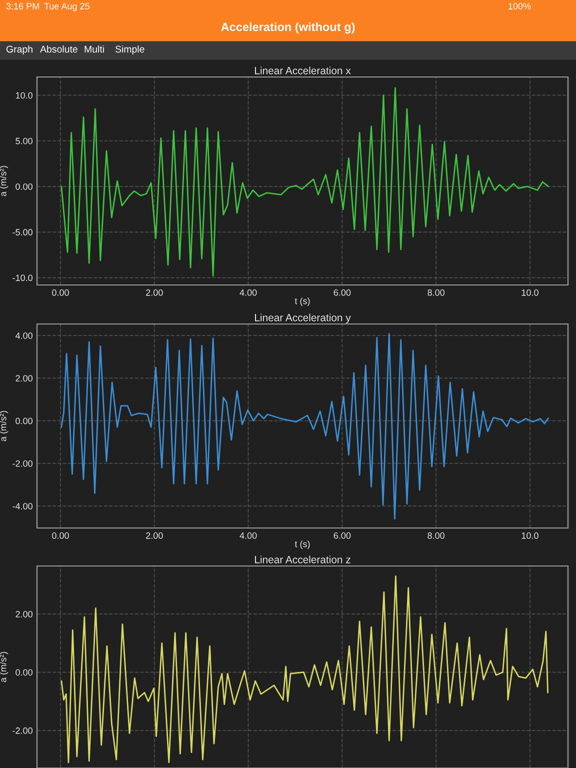 The height and width of the screenshot is (768, 576). What do you see at coordinates (23, 335) in the screenshot?
I see `y-tick-label: 4.00` at bounding box center [23, 335].